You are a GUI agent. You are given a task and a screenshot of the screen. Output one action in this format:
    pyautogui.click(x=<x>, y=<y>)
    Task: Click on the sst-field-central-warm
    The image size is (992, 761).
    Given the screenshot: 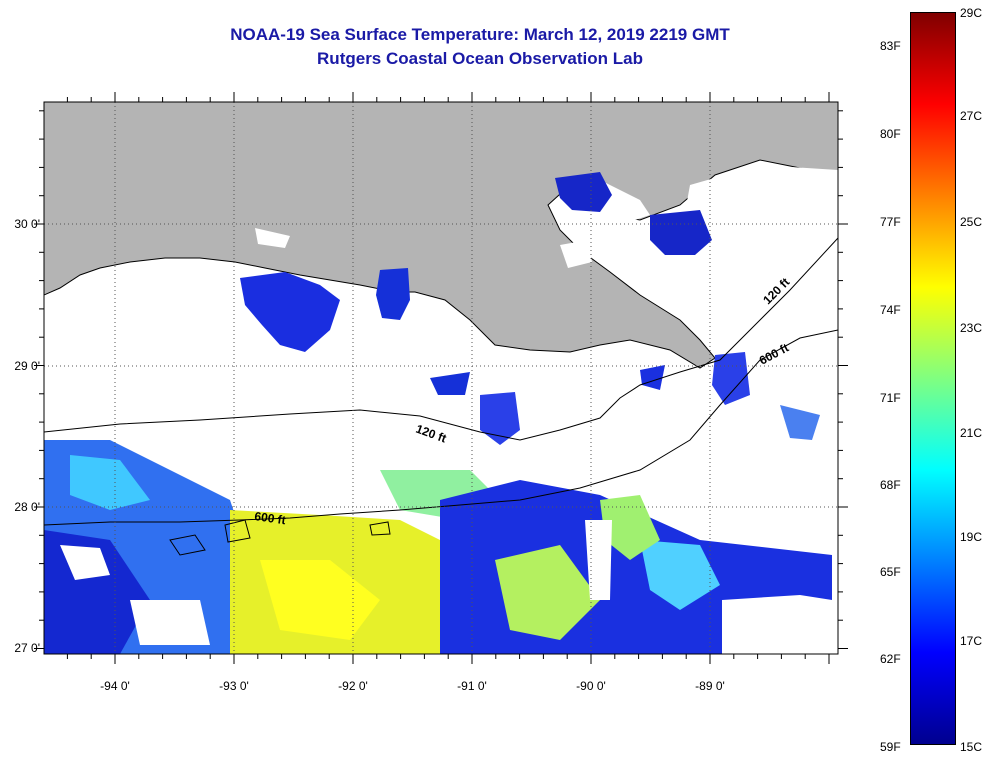 What is the action you would take?
    pyautogui.click(x=320, y=600)
    